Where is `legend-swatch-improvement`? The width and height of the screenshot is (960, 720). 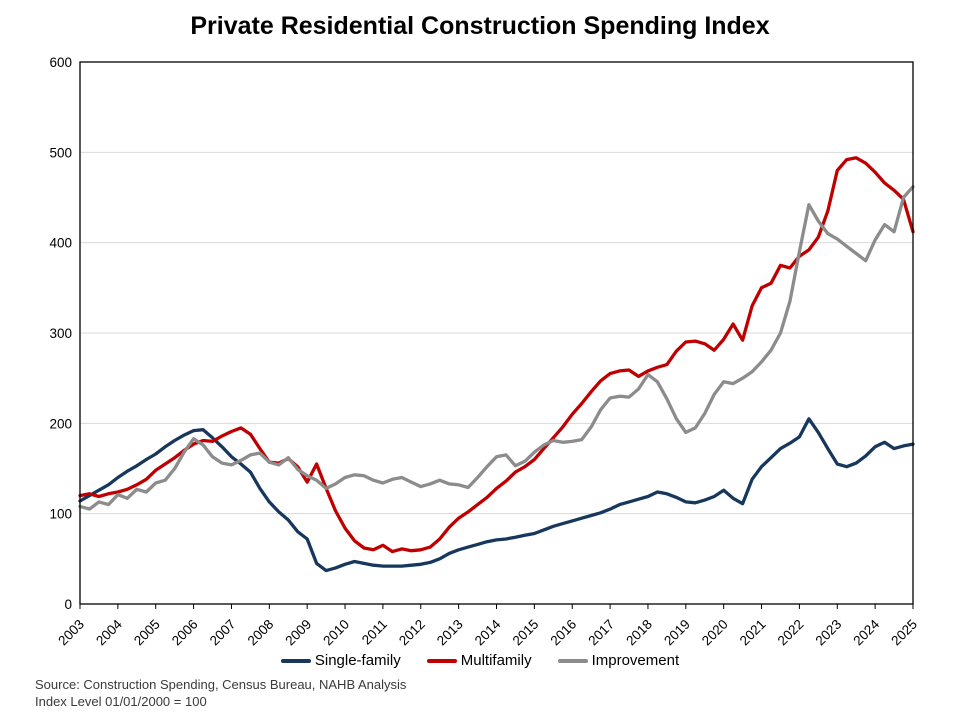 legend-swatch-improvement is located at coordinates (572, 660).